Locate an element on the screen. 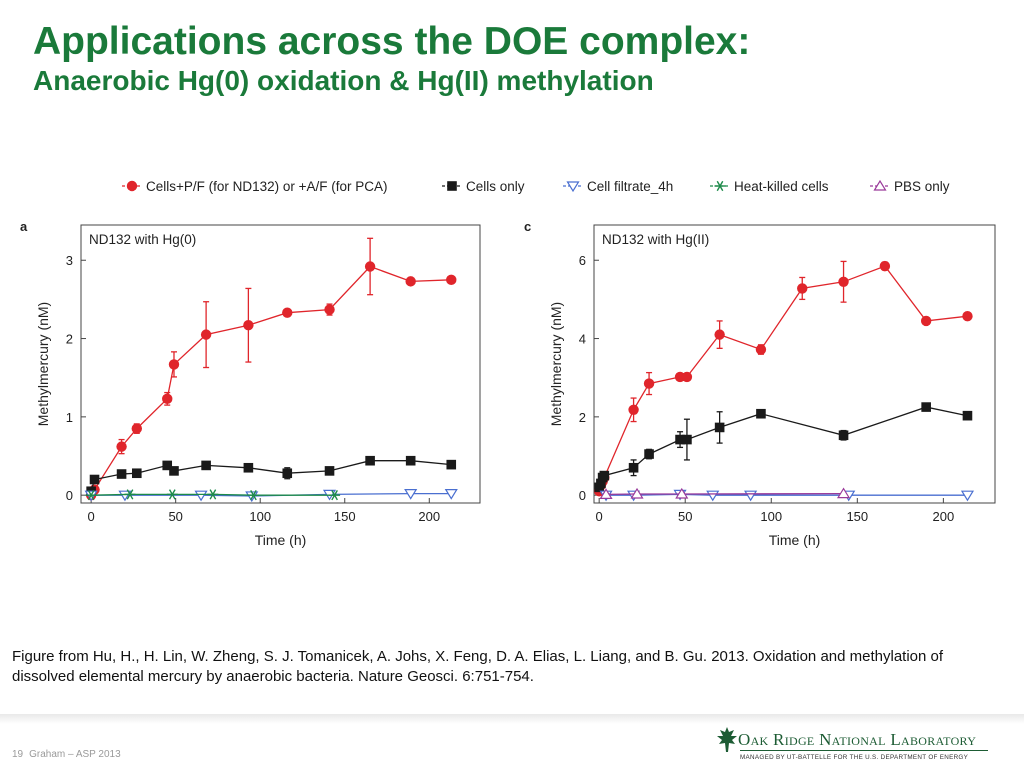 The width and height of the screenshot is (1024, 768). panel-annotation: ND132 with Hg(0) is located at coordinates (142, 239).